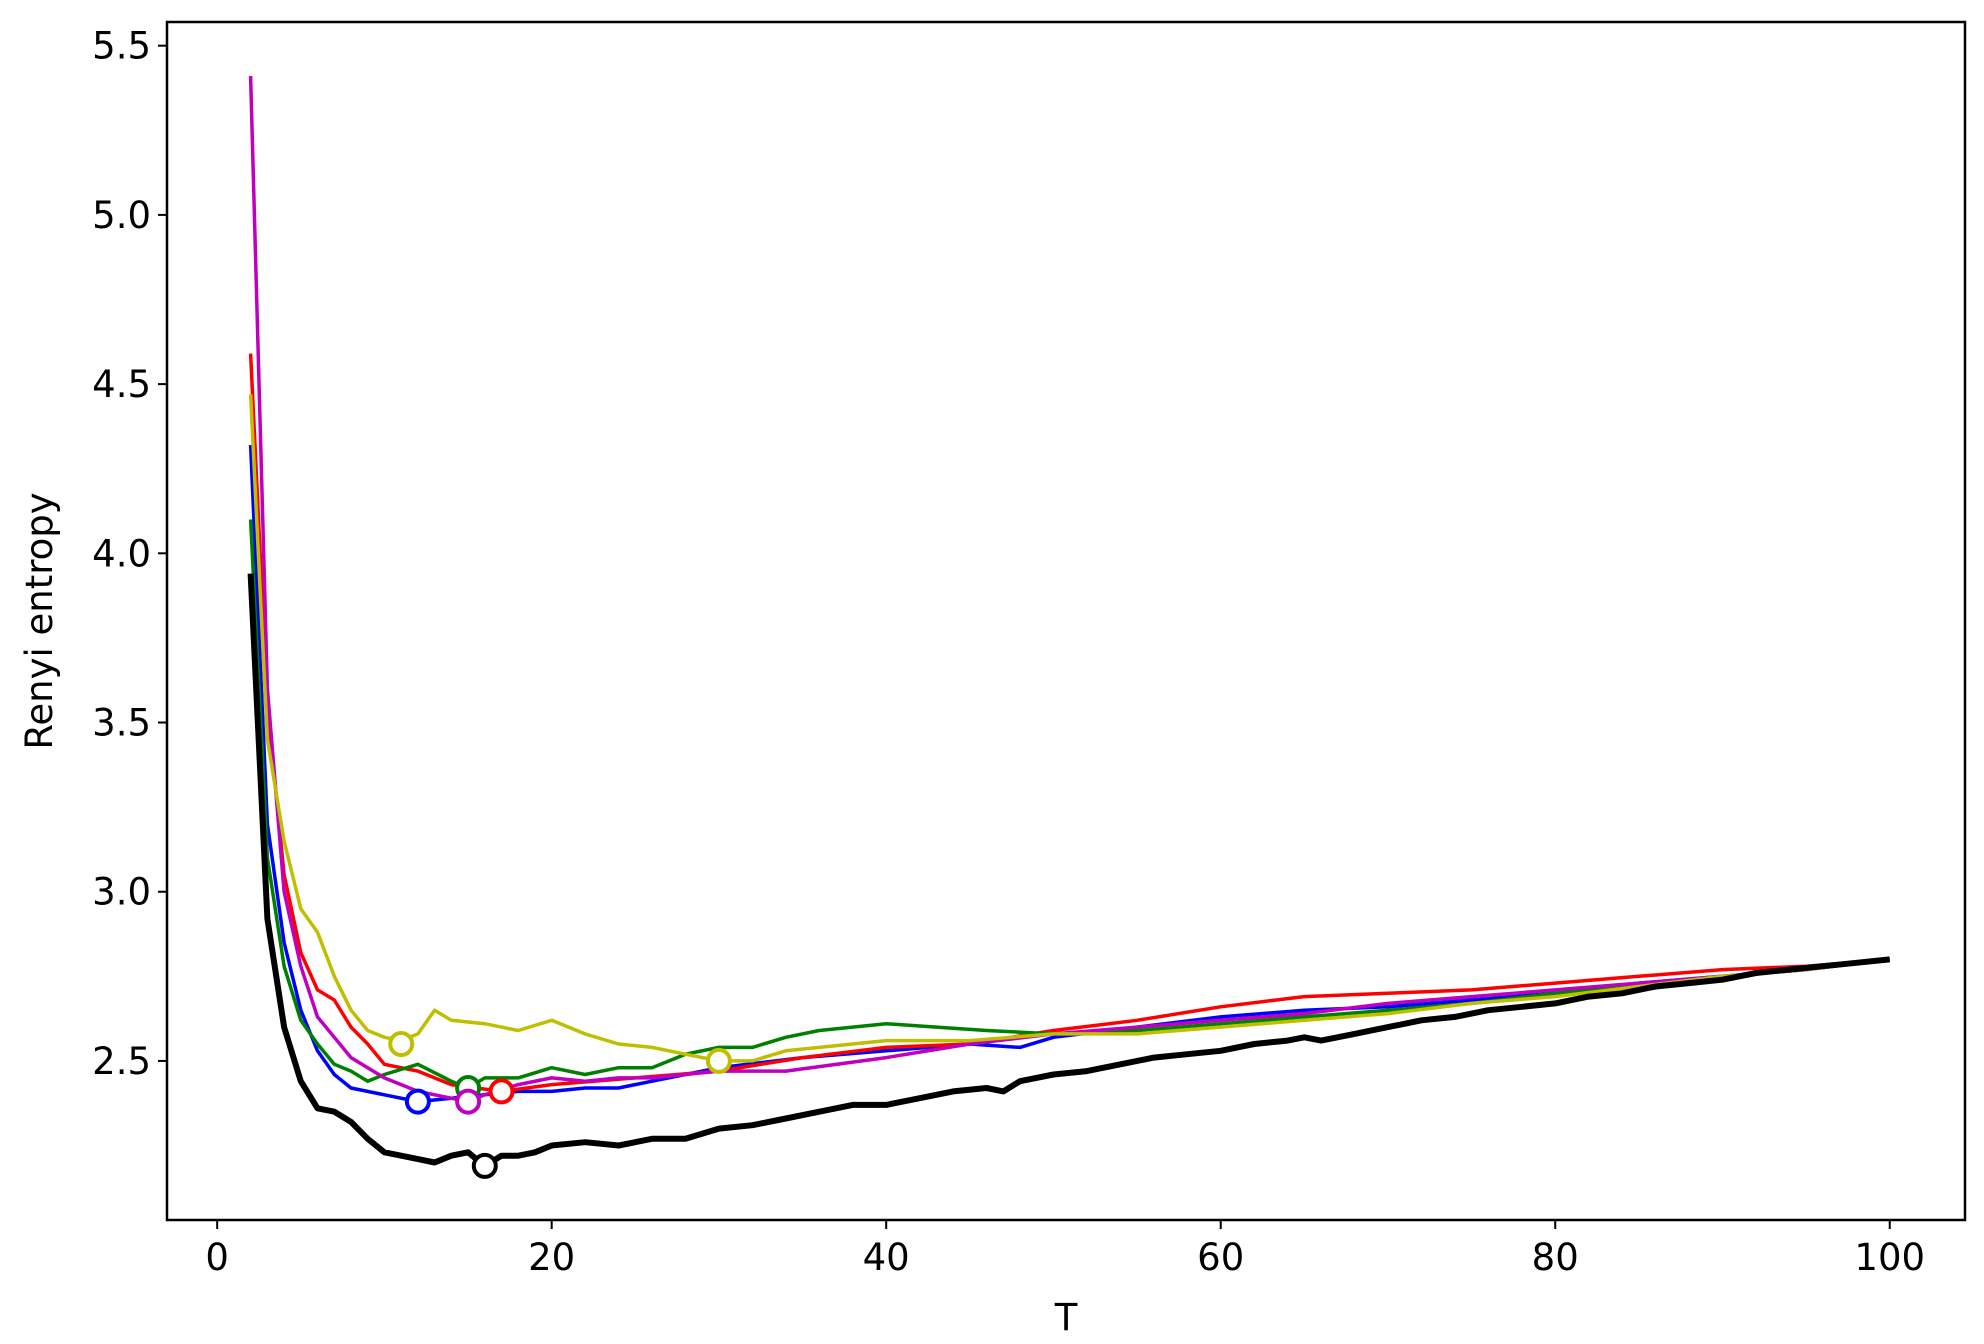 The width and height of the screenshot is (1984, 1344). What do you see at coordinates (217, 1257) in the screenshot?
I see `x-tick-label: 0` at bounding box center [217, 1257].